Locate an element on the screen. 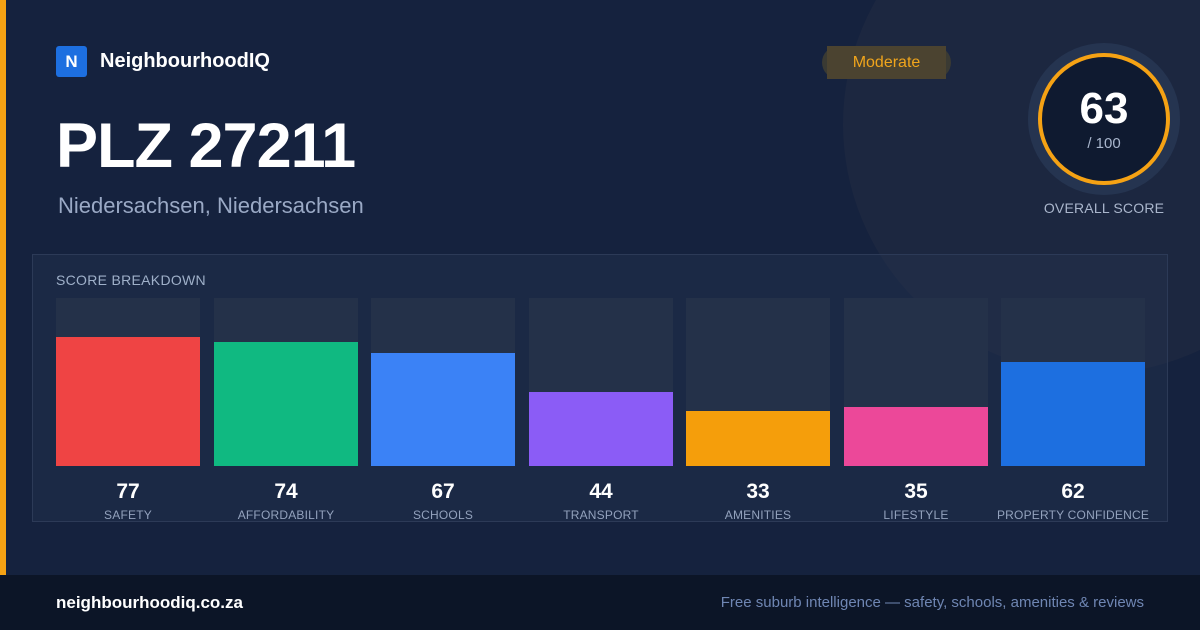 The width and height of the screenshot is (1200, 630). bar-value: 62 is located at coordinates (1073, 491).